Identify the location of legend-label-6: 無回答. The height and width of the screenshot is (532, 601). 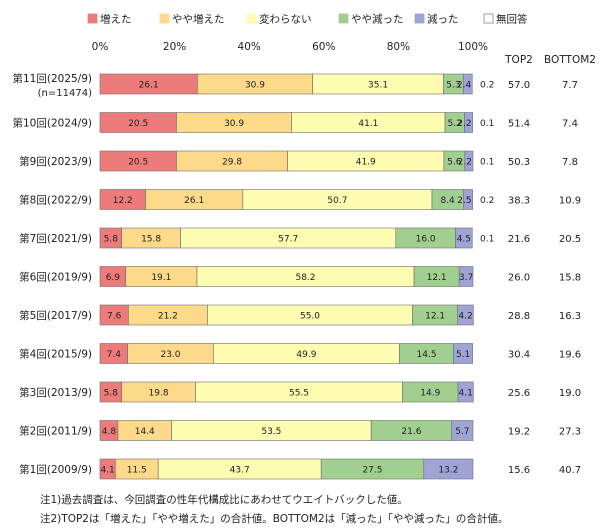
(512, 19).